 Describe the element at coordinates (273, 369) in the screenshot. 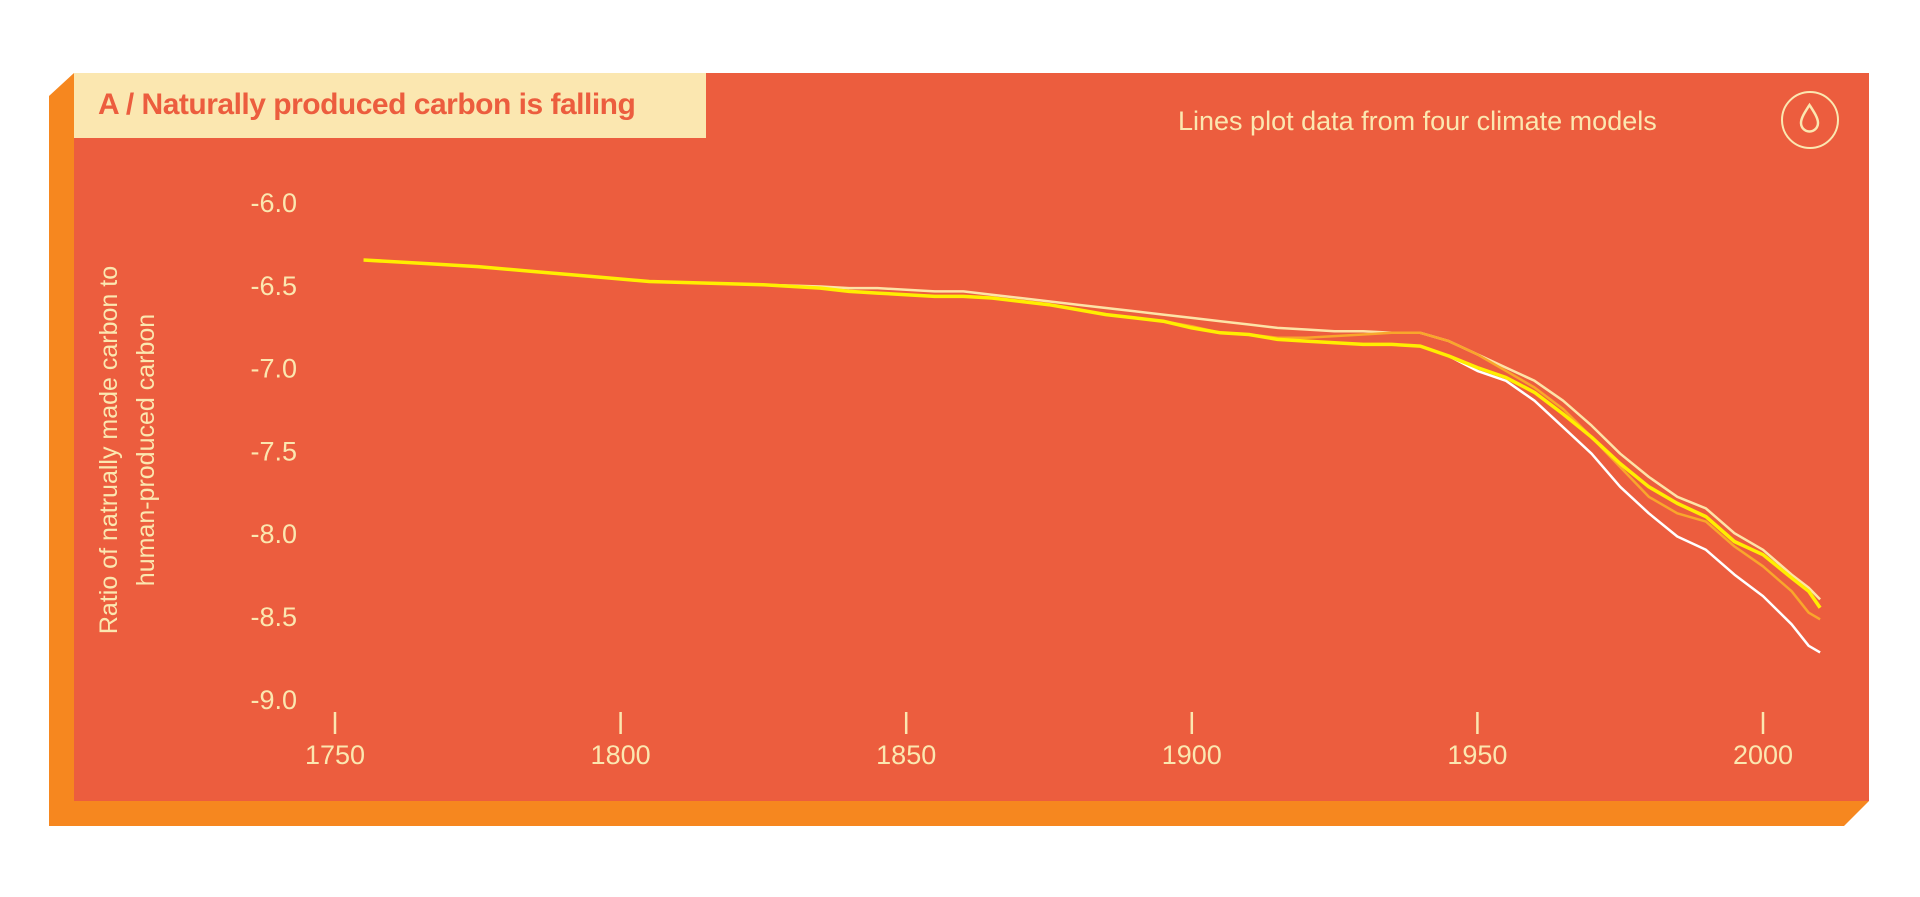

I see `y-tick-label: -7.0` at that location.